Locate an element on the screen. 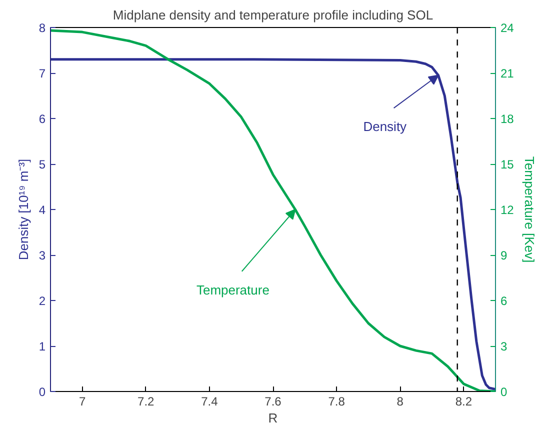 Image resolution: width=555 pixels, height=428 pixels. y2-tick-label: 15 is located at coordinates (507, 165).